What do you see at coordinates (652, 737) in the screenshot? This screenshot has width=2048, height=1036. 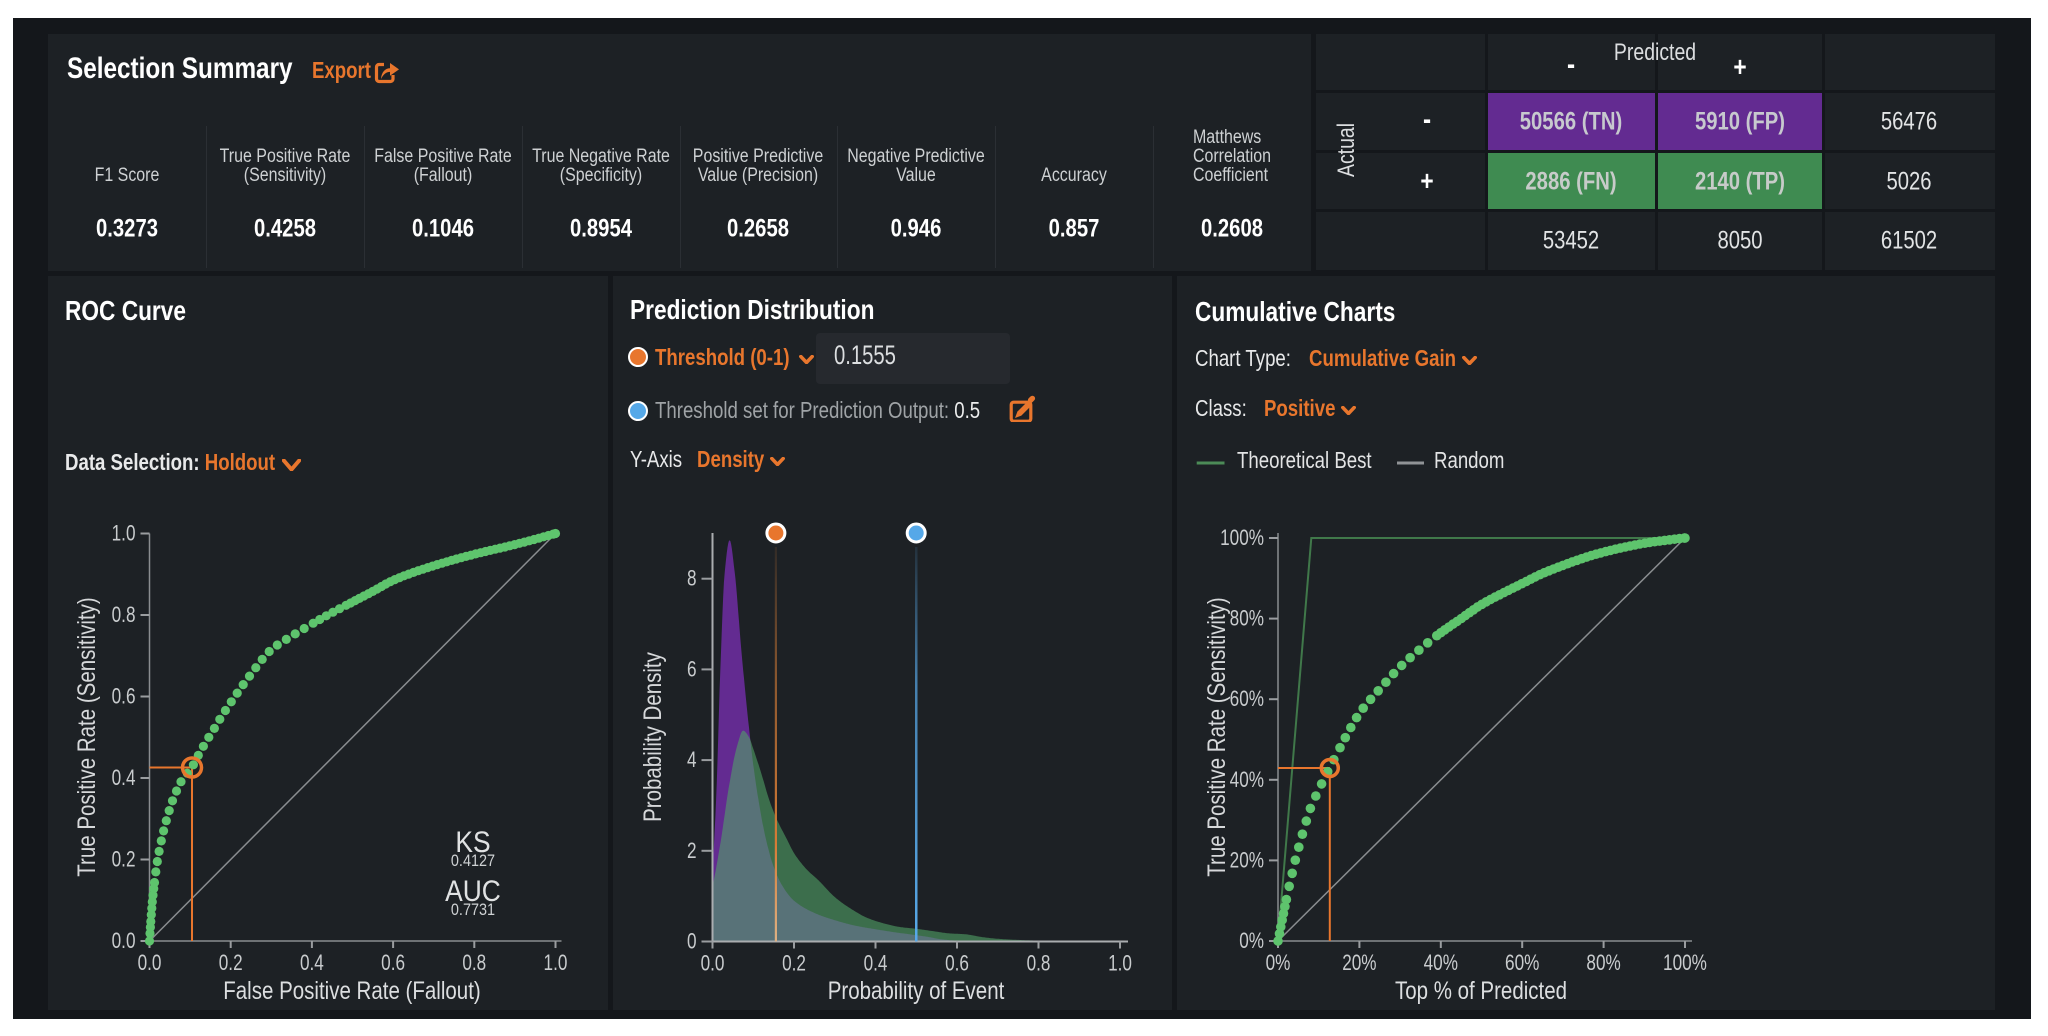 I see `svg-text: Probability Density` at bounding box center [652, 737].